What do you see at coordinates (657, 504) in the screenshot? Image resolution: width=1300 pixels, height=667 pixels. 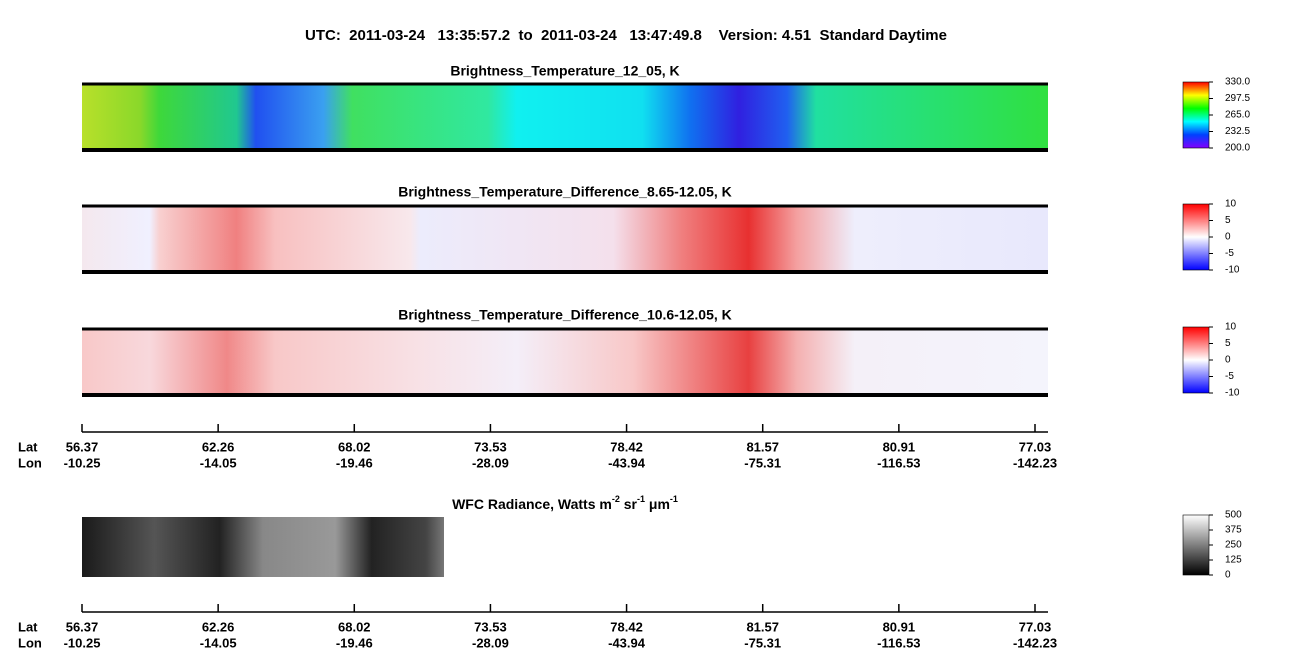 I see `title-part: μm` at bounding box center [657, 504].